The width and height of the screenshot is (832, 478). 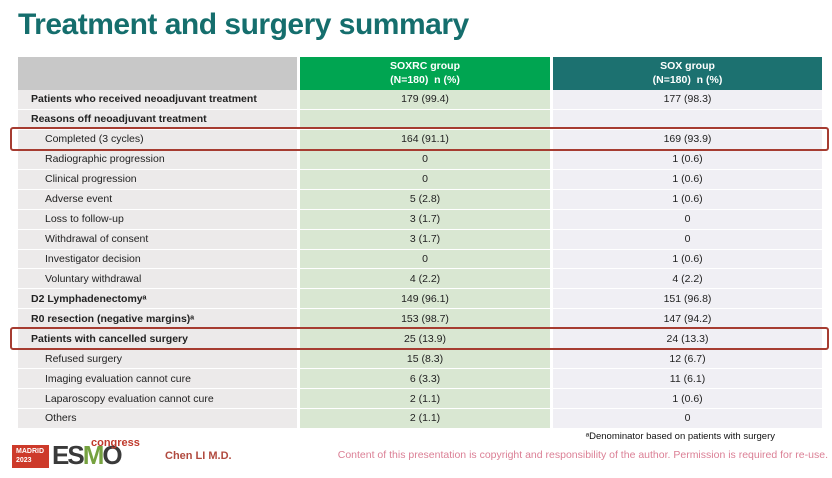 What do you see at coordinates (687, 279) in the screenshot?
I see `sox-value: 4 (2.2)` at bounding box center [687, 279].